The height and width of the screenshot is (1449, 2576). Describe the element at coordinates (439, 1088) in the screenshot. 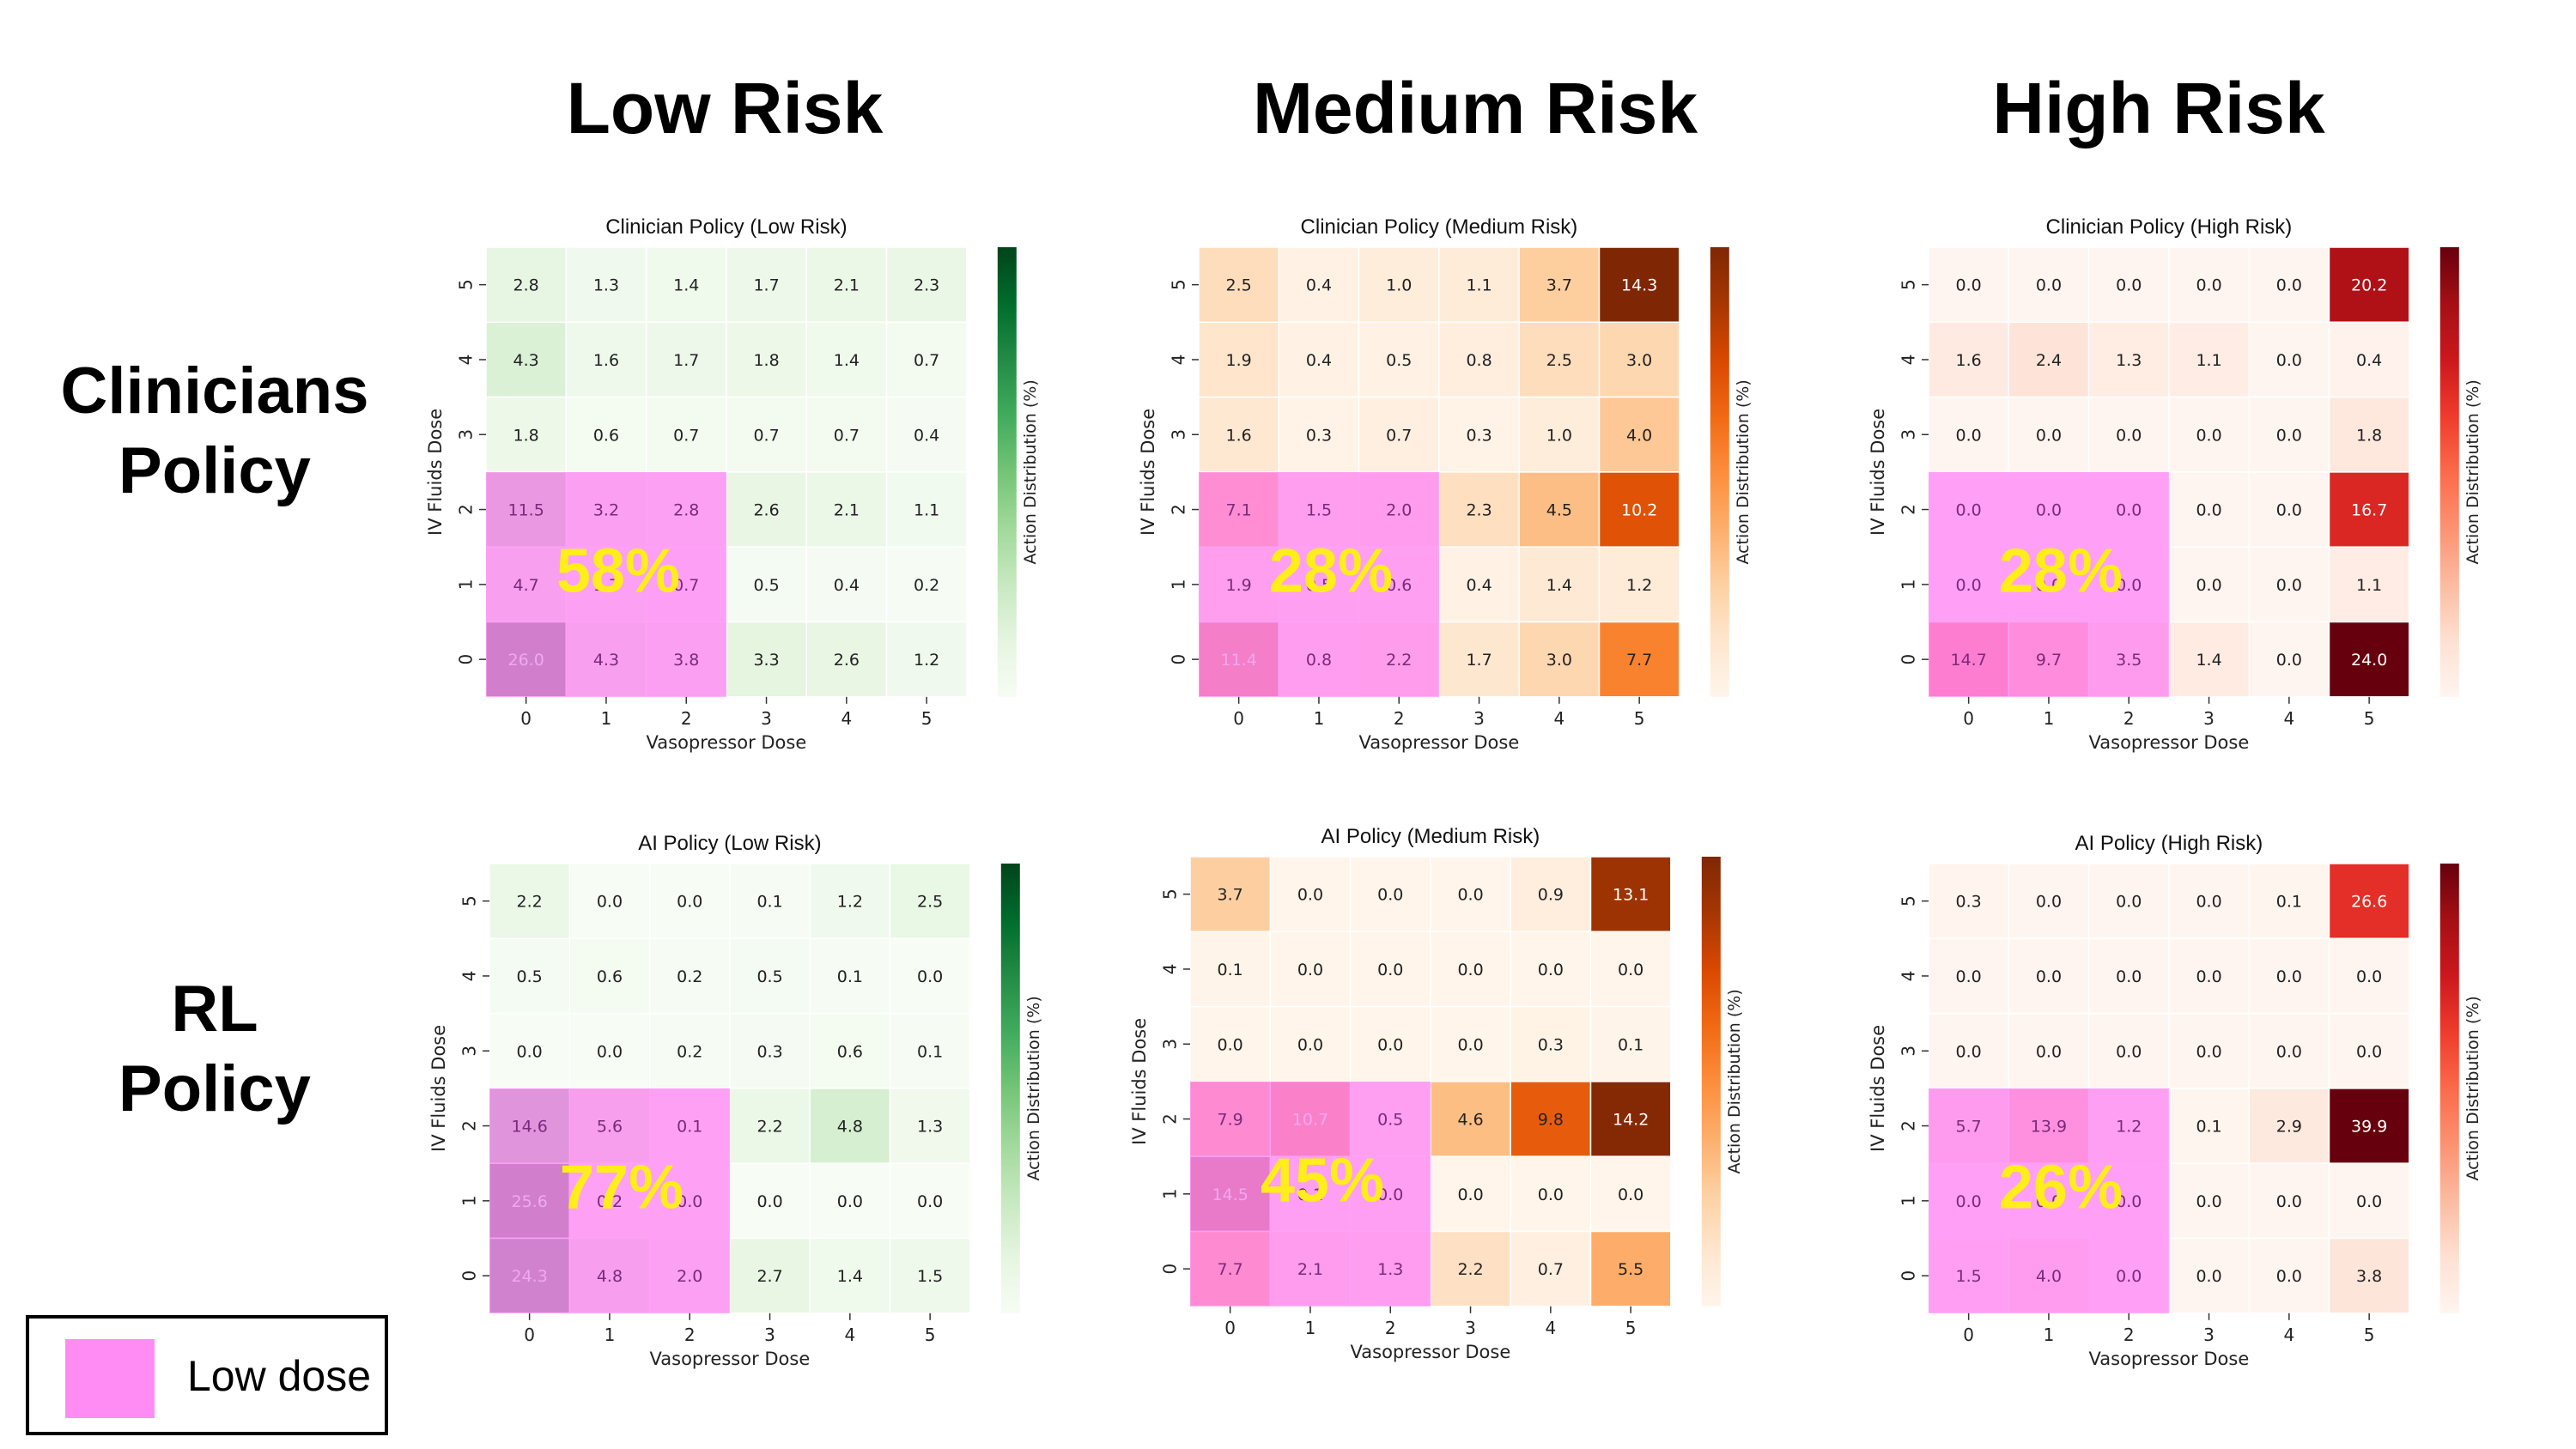

I see `y-axis-label: IV Fluids Dose` at that location.